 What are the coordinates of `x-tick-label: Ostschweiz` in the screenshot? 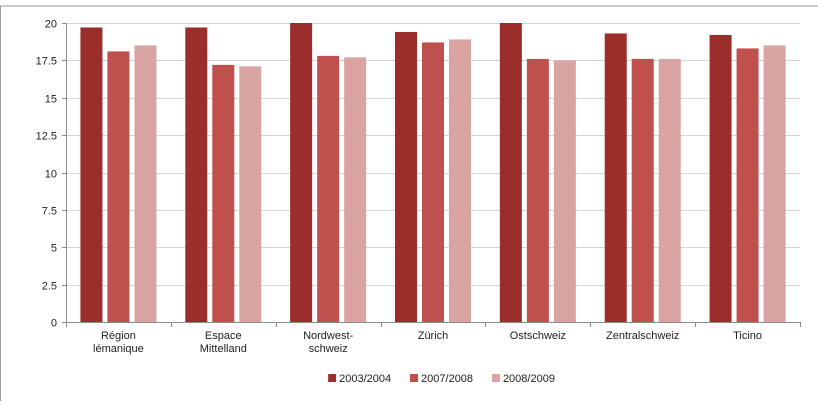 It's located at (538, 336).